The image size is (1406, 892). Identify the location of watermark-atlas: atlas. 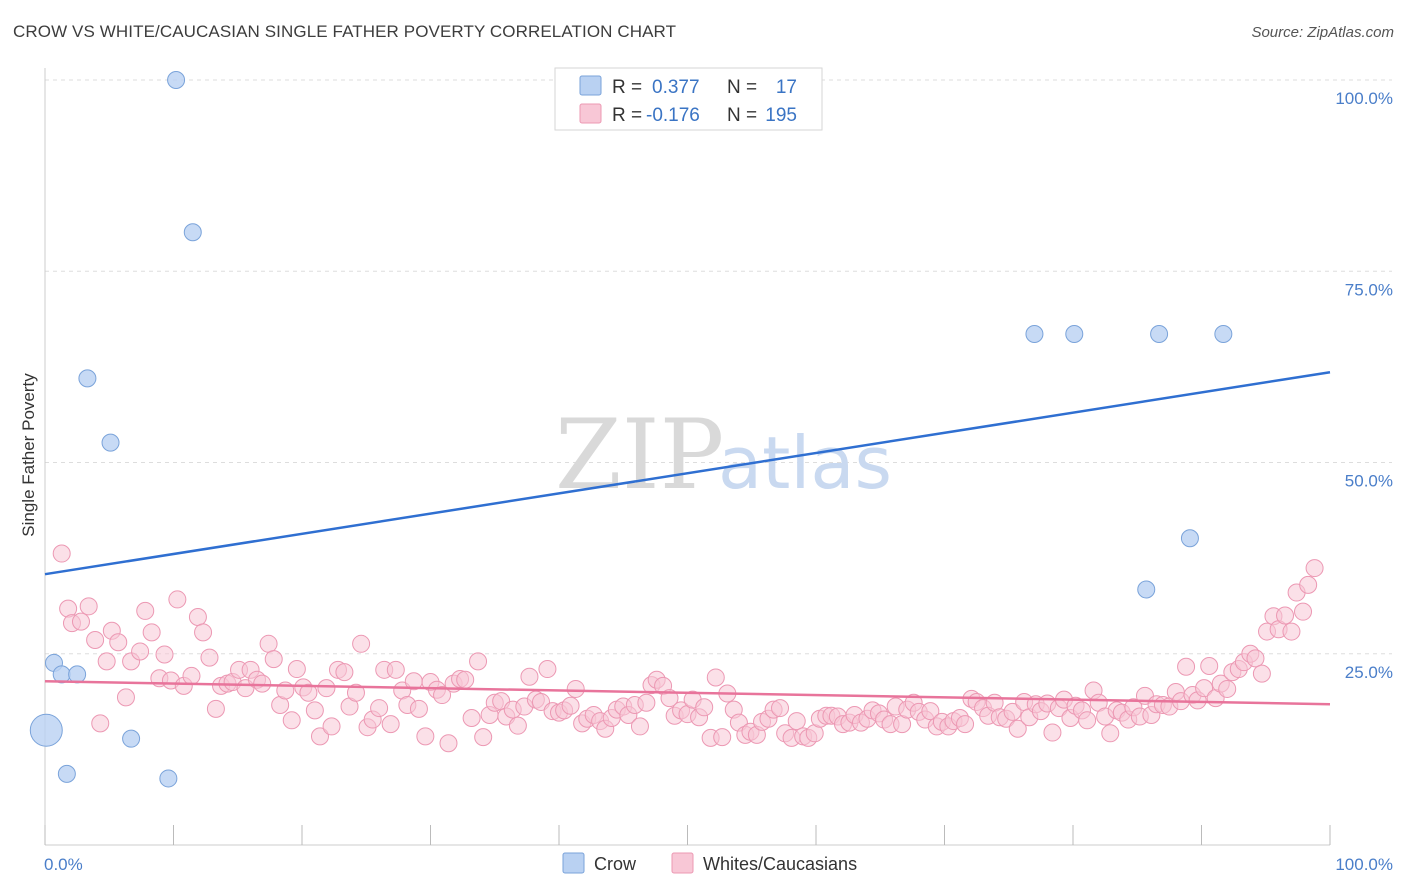
(805, 463).